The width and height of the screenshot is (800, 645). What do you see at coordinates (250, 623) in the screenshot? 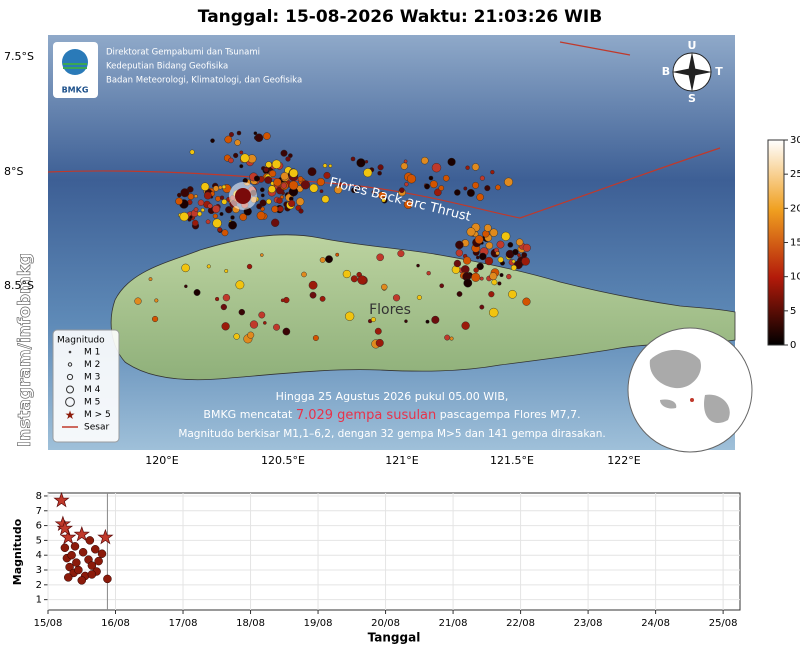
I see `x-tick-label: 18/08` at bounding box center [250, 623].